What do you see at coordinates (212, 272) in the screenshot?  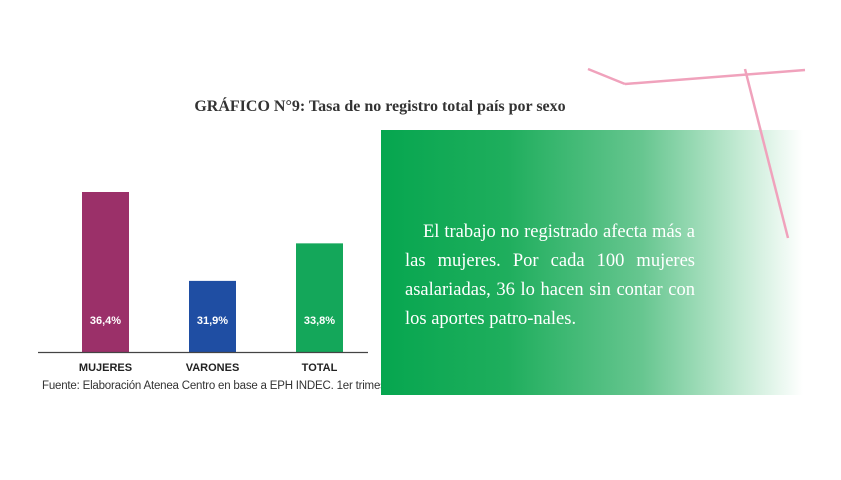 I see `bars-group: 36,4% 31,9% 33,8%` at bounding box center [212, 272].